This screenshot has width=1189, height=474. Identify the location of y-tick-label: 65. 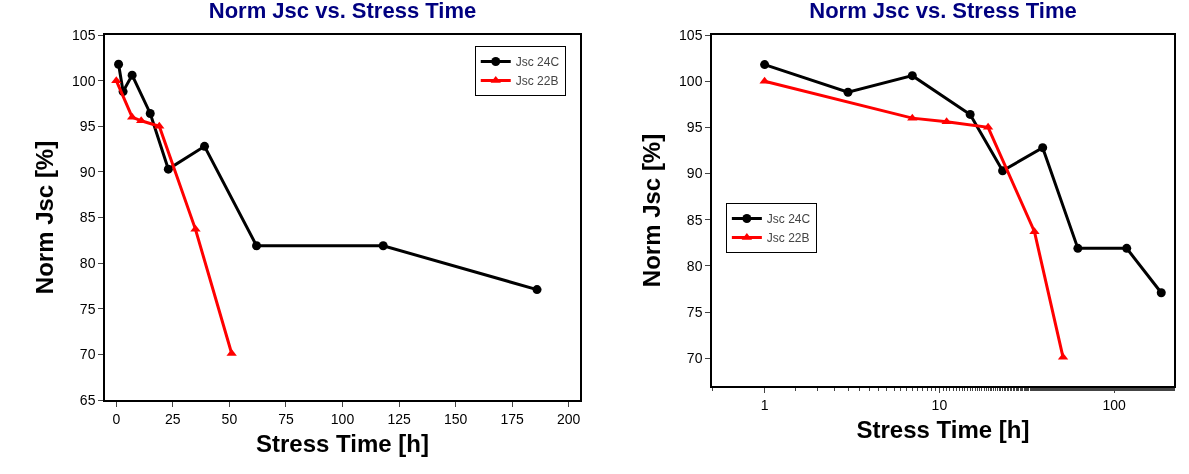
(87, 399).